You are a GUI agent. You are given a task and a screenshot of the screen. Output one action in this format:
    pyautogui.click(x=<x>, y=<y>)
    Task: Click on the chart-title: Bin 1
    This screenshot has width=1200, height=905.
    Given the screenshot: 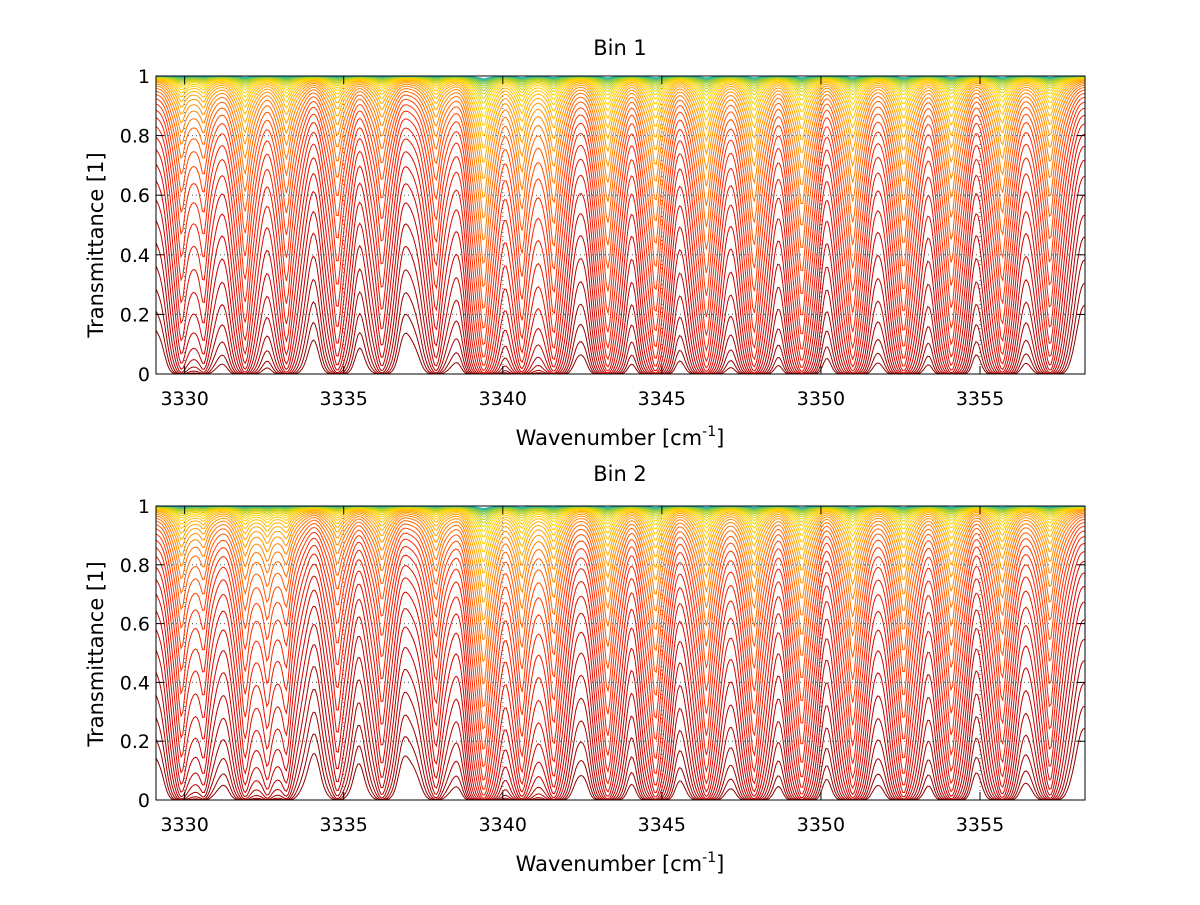 What is the action you would take?
    pyautogui.click(x=620, y=48)
    